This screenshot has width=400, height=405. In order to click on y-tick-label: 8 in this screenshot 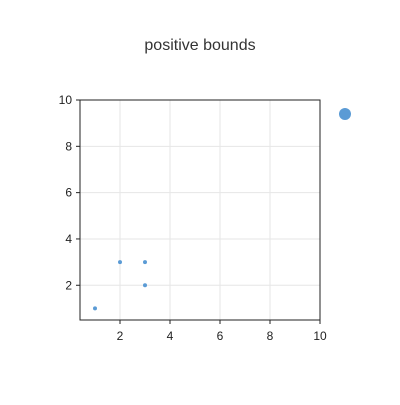, I will do `click(68, 146)`.